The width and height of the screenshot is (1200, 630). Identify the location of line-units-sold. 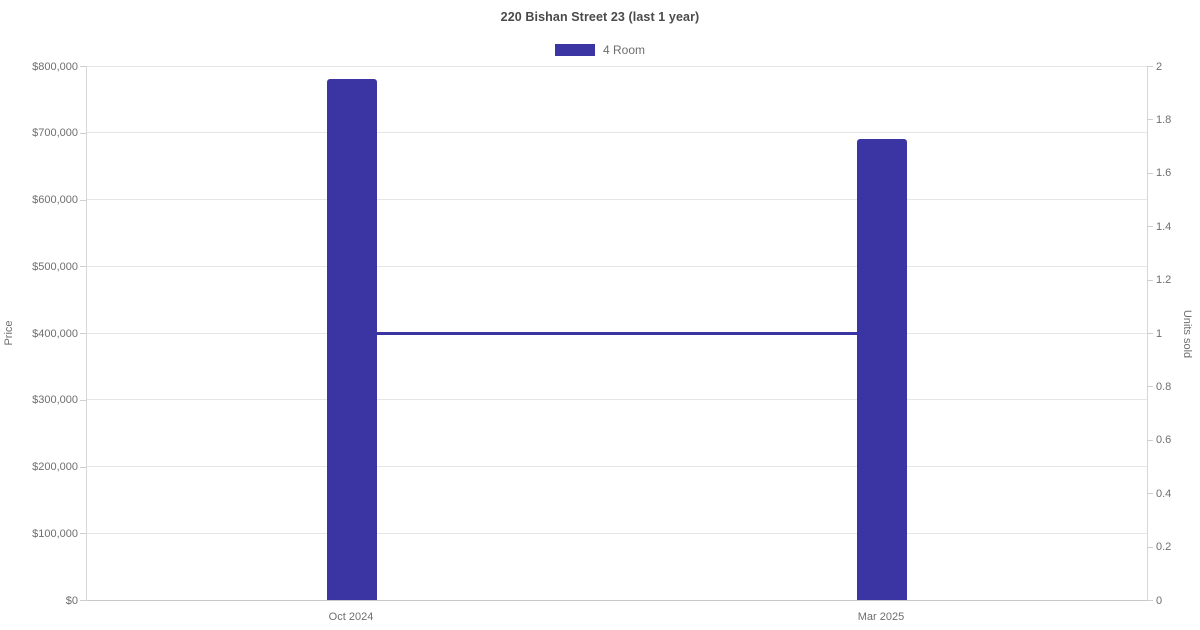
(617, 333).